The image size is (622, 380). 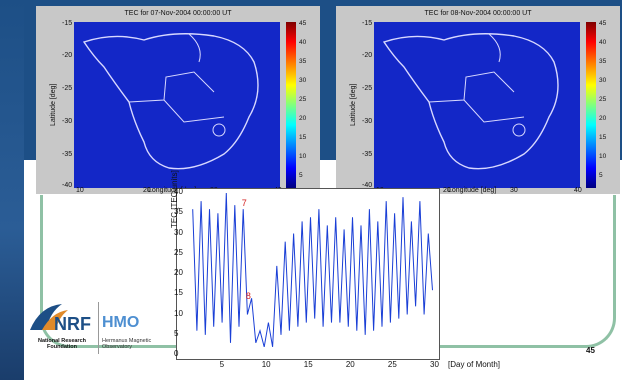 I want to click on lon-tick: 30, so click(x=514, y=190).